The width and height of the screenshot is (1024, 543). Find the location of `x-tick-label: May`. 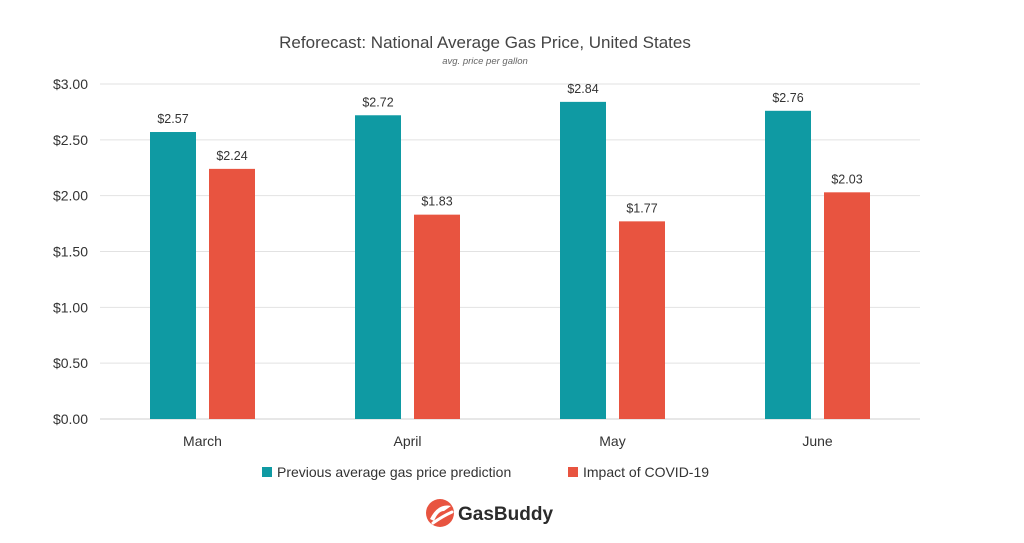

x-tick-label: May is located at coordinates (612, 441).